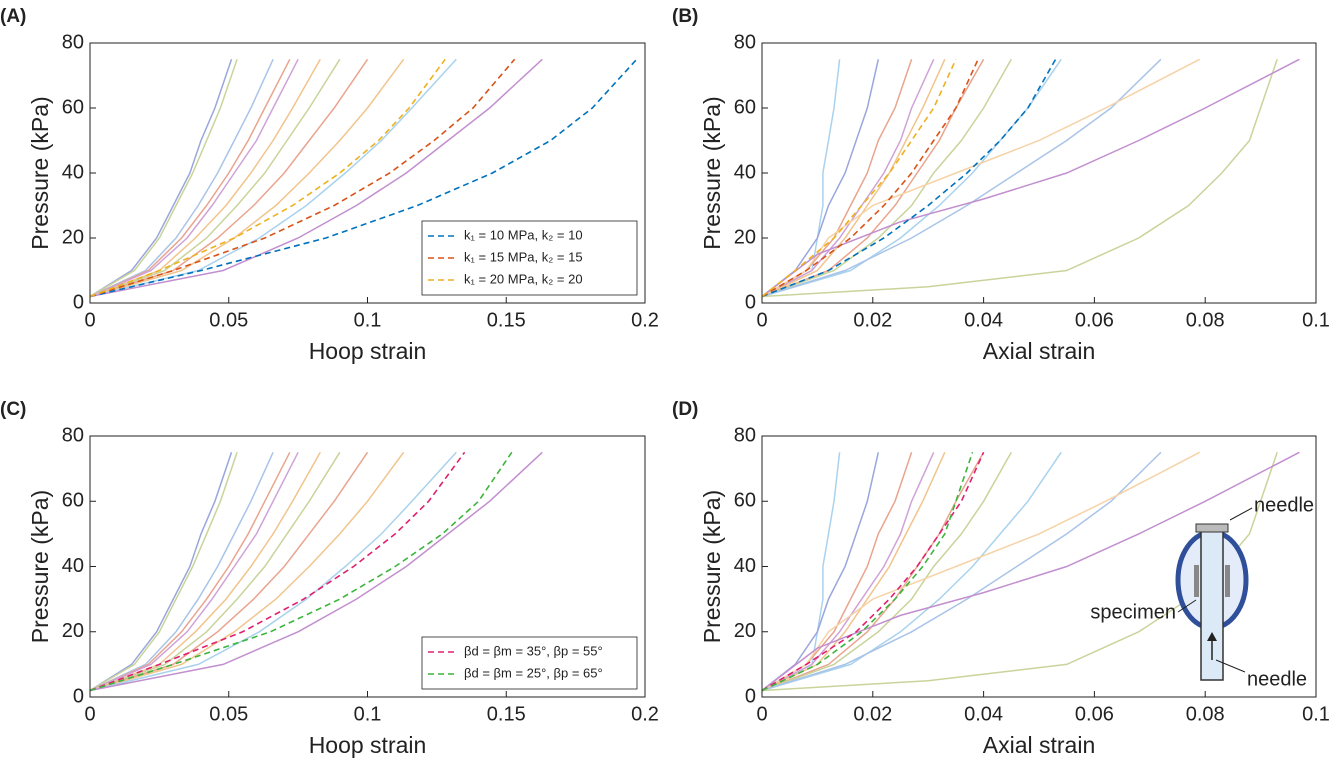 This screenshot has height=767, width=1340. I want to click on x-tick-label: 0.04, so click(983, 714).